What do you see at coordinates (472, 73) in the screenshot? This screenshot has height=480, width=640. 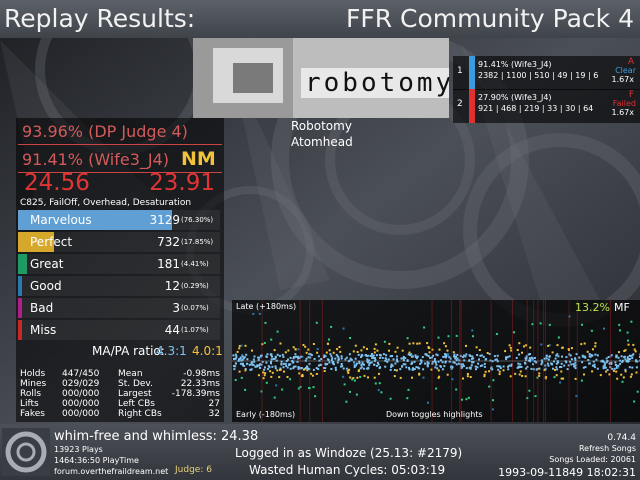 I see `score-grade-bar` at bounding box center [472, 73].